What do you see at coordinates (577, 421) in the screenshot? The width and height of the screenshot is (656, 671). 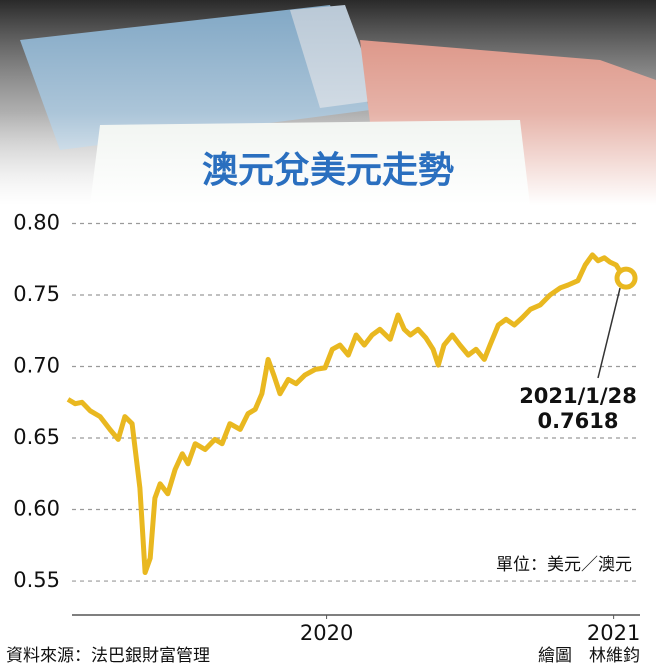 I see `annotation-value: 0.7618` at bounding box center [577, 421].